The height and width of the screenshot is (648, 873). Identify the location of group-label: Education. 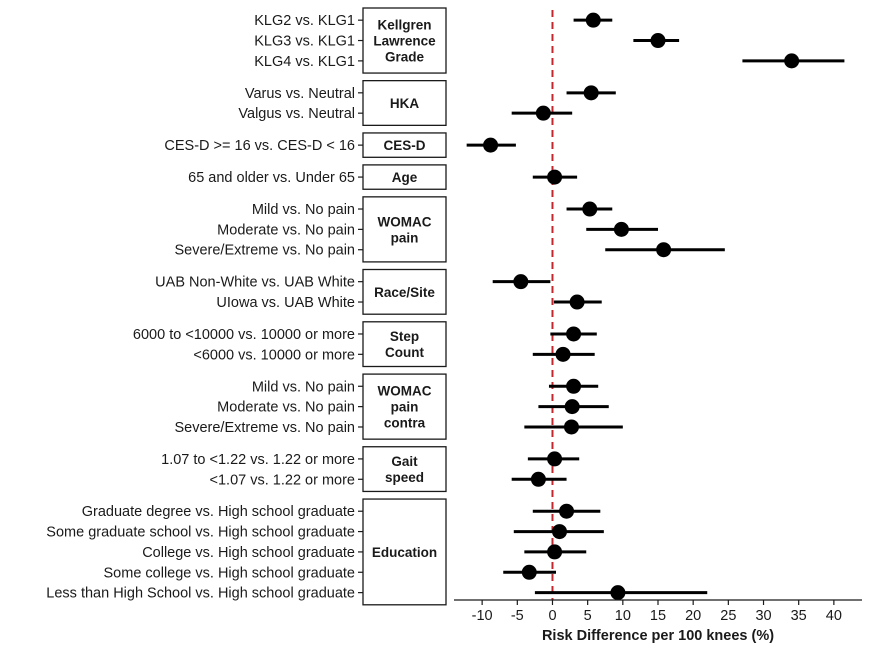
(404, 552).